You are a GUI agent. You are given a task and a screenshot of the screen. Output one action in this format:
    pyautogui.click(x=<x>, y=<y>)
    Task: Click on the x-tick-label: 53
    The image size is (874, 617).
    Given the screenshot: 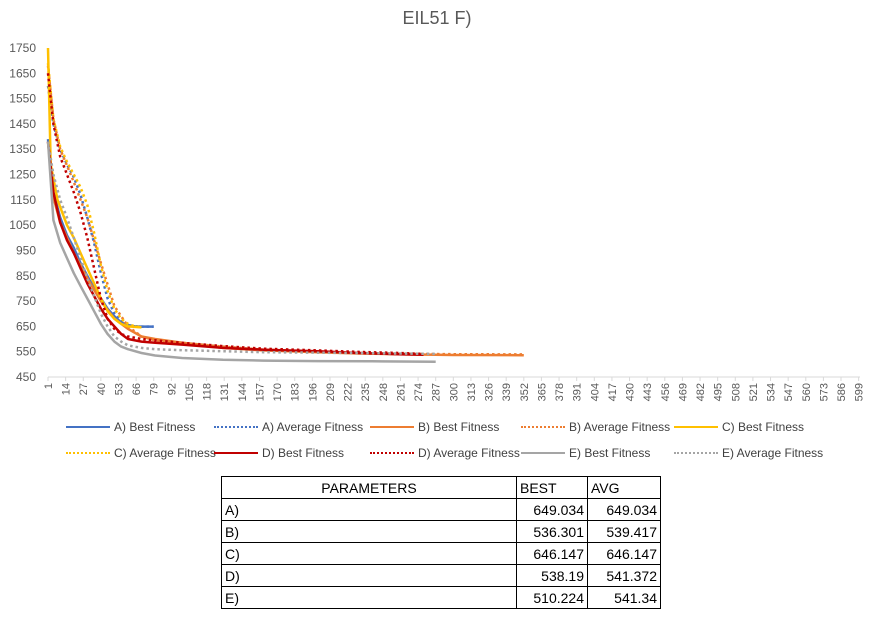 What is the action you would take?
    pyautogui.click(x=119, y=389)
    